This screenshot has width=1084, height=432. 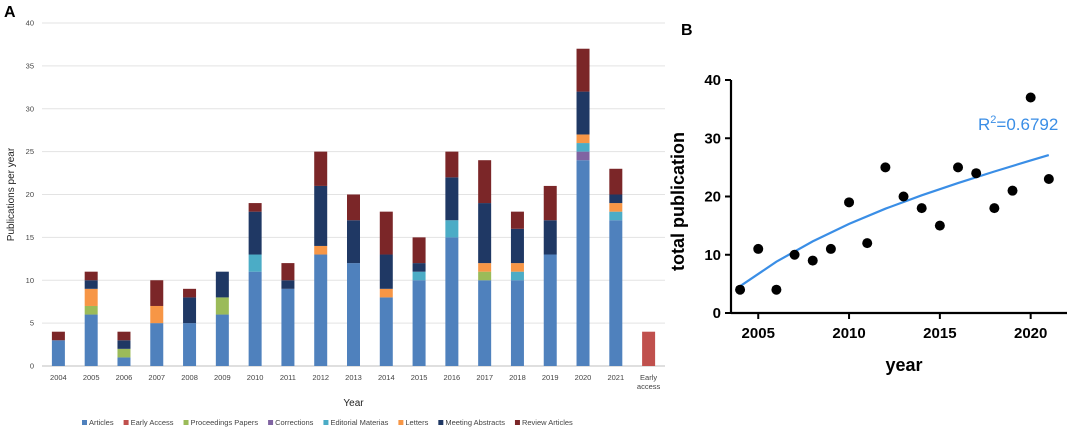 What do you see at coordinates (550, 377) in the screenshot?
I see `panel-a-x-tick-label: 2019` at bounding box center [550, 377].